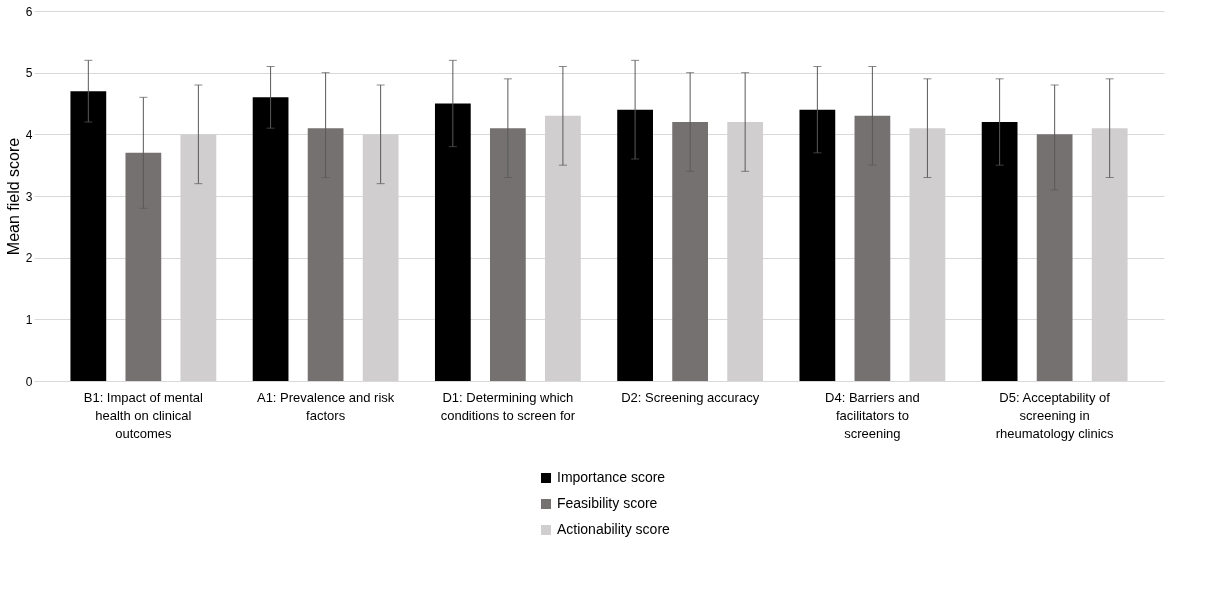 This screenshot has height=604, width=1225. I want to click on x-tick-label: A1: Prevalence and risk factors, so click(325, 406).